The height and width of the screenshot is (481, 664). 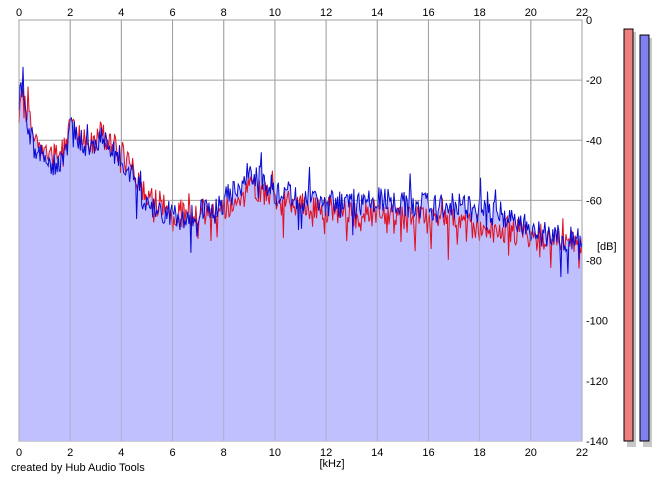 I want to click on credit-text: created by Hub Audio Tools, so click(x=78, y=468).